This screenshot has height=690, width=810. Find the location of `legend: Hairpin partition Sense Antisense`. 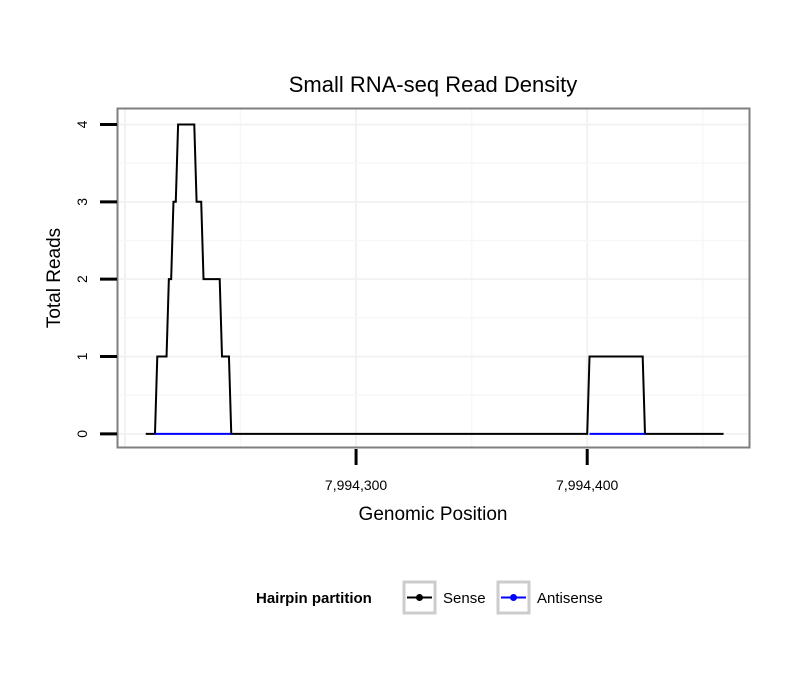

legend: Hairpin partition Sense Antisense is located at coordinates (429, 597).